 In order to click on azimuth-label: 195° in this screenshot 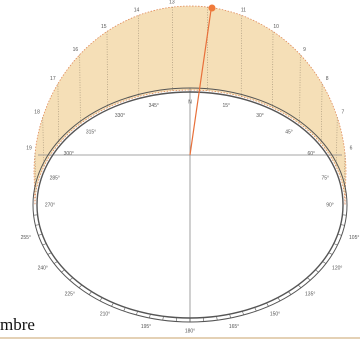, I will do `click(146, 327)`.